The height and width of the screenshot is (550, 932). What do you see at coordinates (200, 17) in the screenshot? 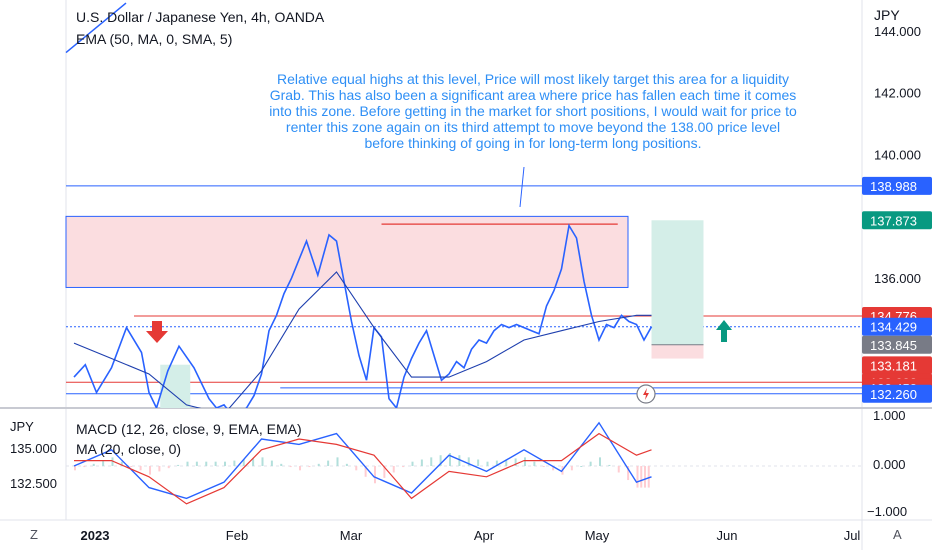
I see `symbol-title: U.S. Dollar / Japanese Yen, 4h, OANDA` at bounding box center [200, 17].